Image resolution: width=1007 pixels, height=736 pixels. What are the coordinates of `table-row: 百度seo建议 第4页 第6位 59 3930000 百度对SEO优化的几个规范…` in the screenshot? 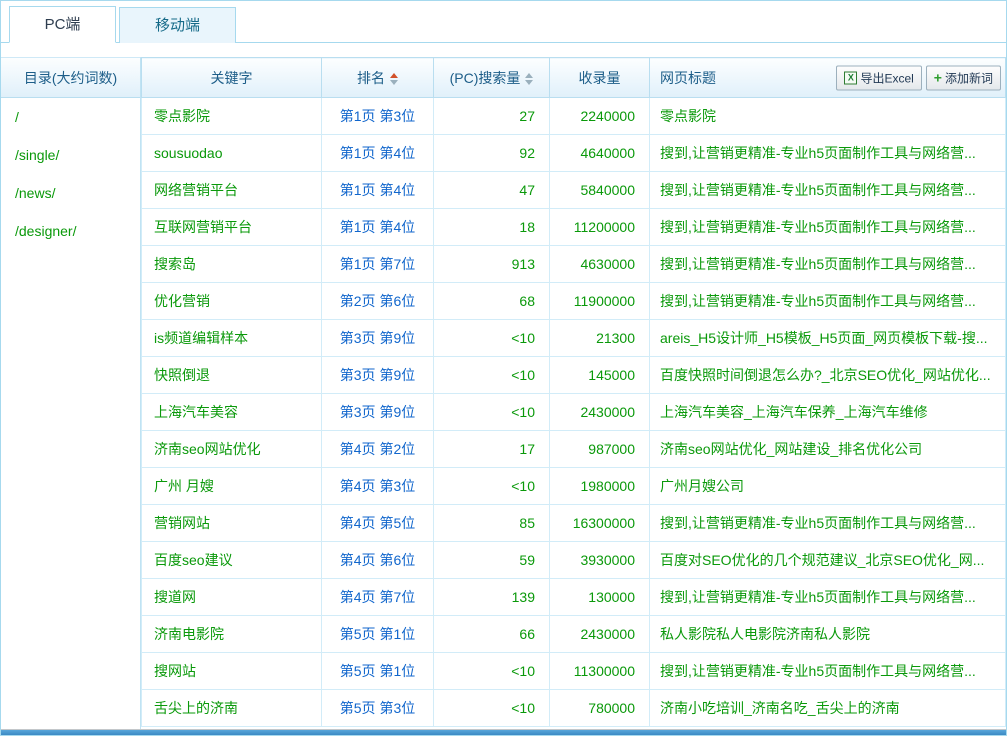 It's located at (573, 560).